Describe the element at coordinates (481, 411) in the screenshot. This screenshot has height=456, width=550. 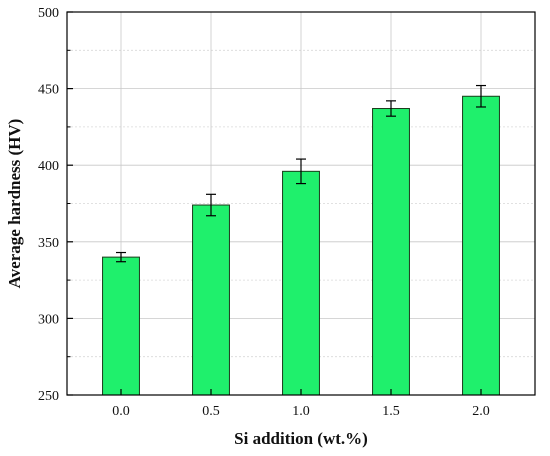
I see `x-tick-label: 2.0` at that location.